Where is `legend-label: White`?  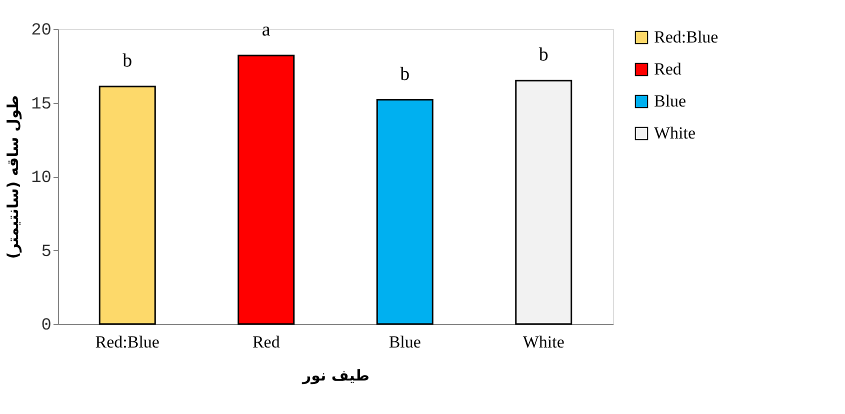
legend-label: White is located at coordinates (675, 133).